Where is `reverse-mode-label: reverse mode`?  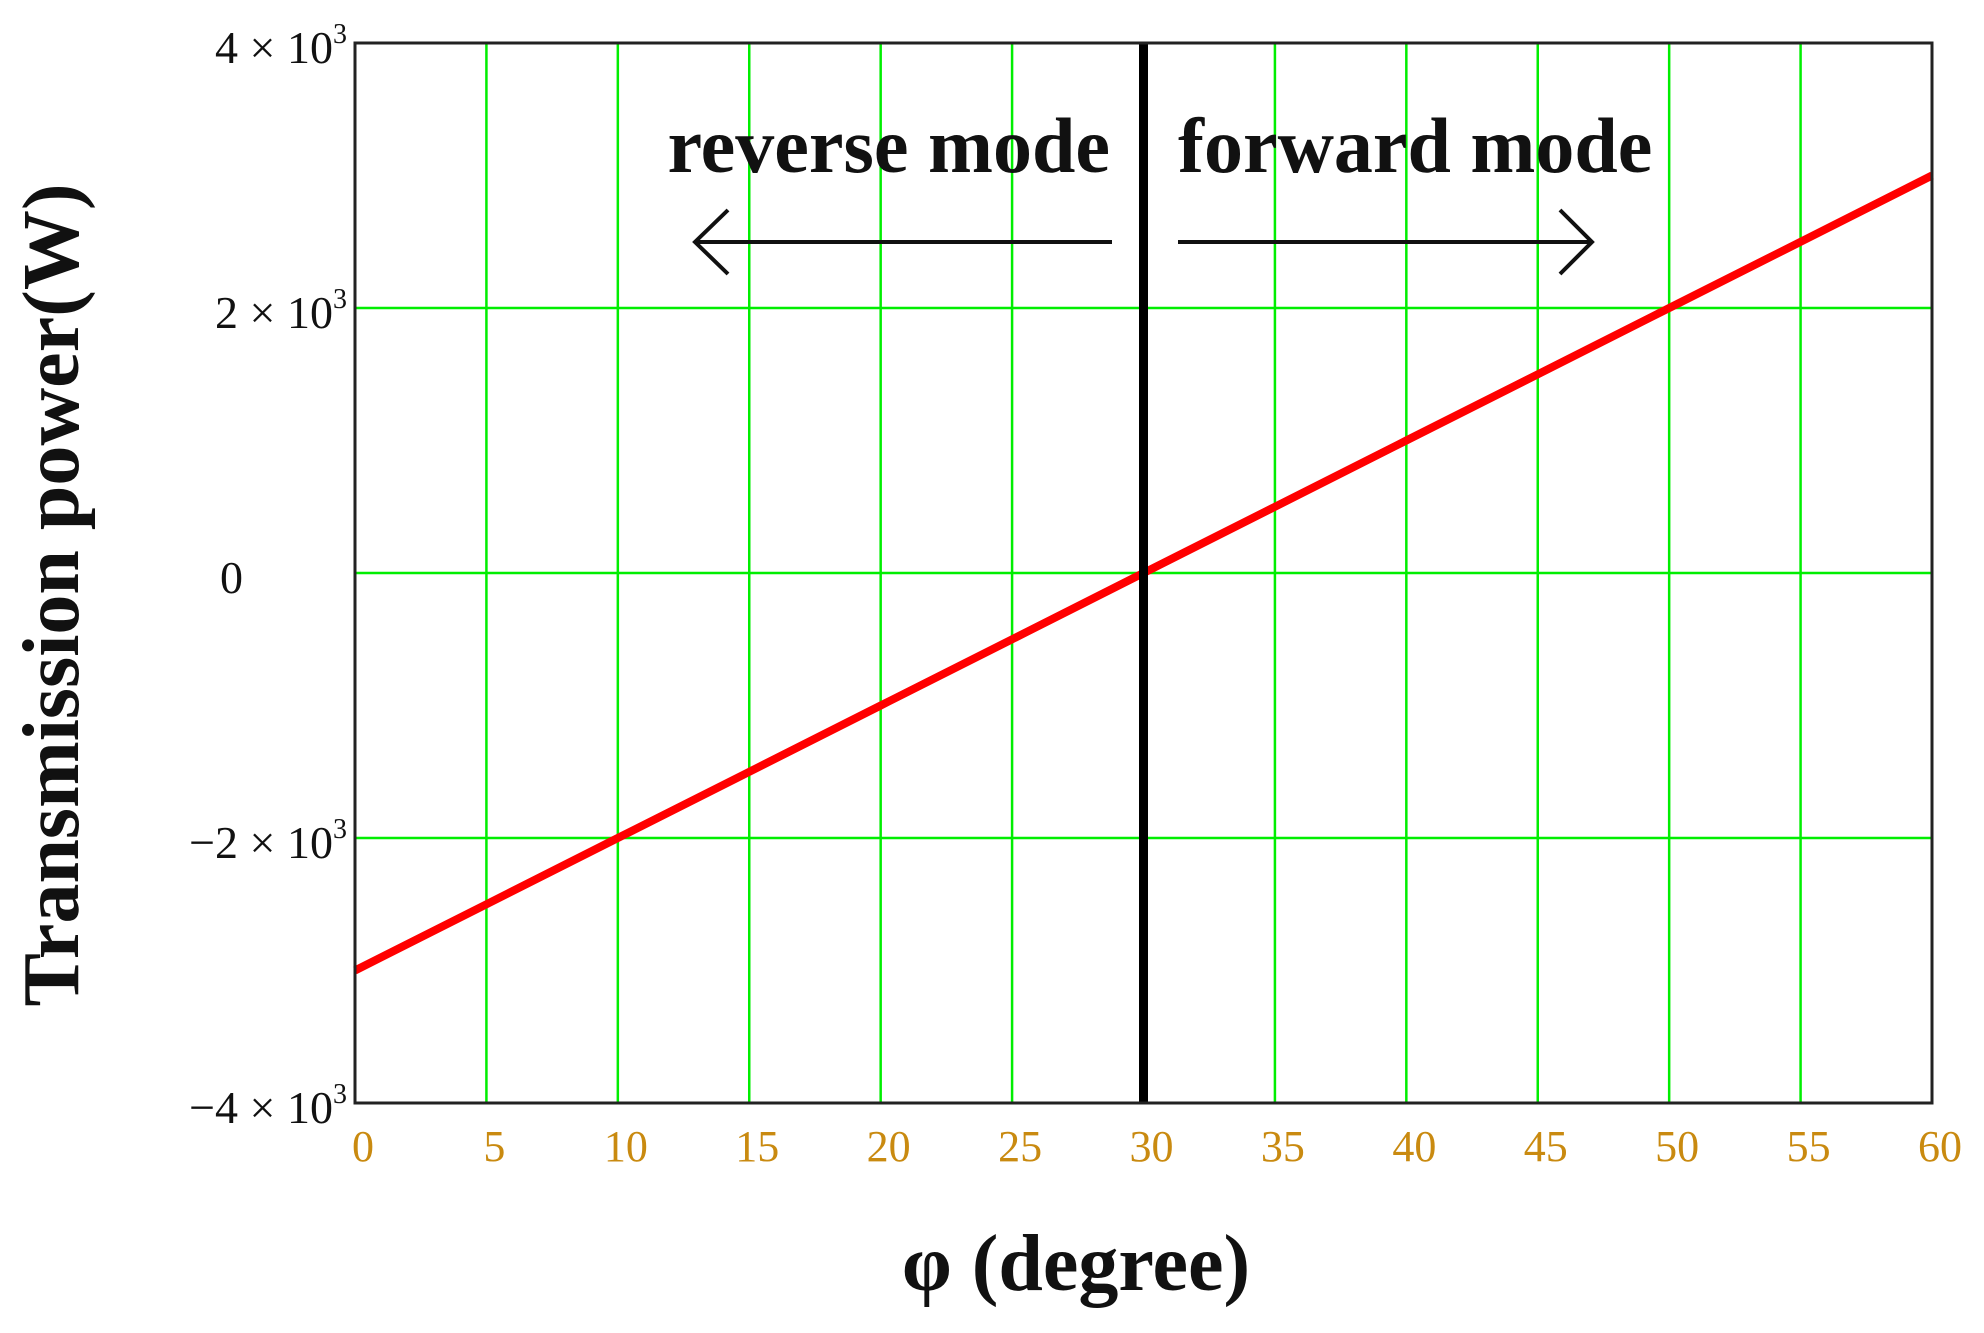 reverse-mode-label: reverse mode is located at coordinates (888, 145).